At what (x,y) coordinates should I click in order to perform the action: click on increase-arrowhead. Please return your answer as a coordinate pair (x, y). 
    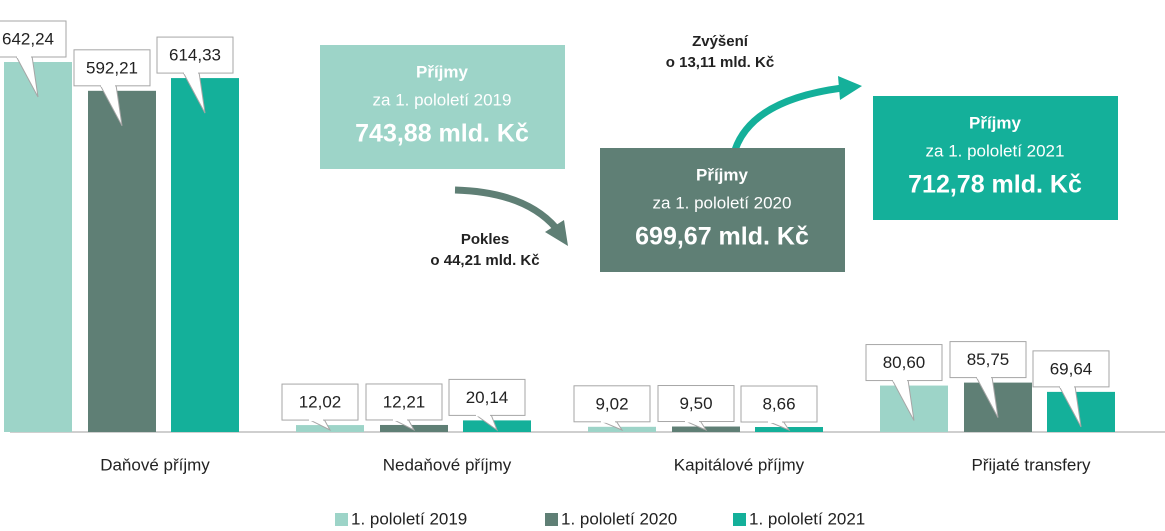
    Looking at the image, I should click on (850, 88).